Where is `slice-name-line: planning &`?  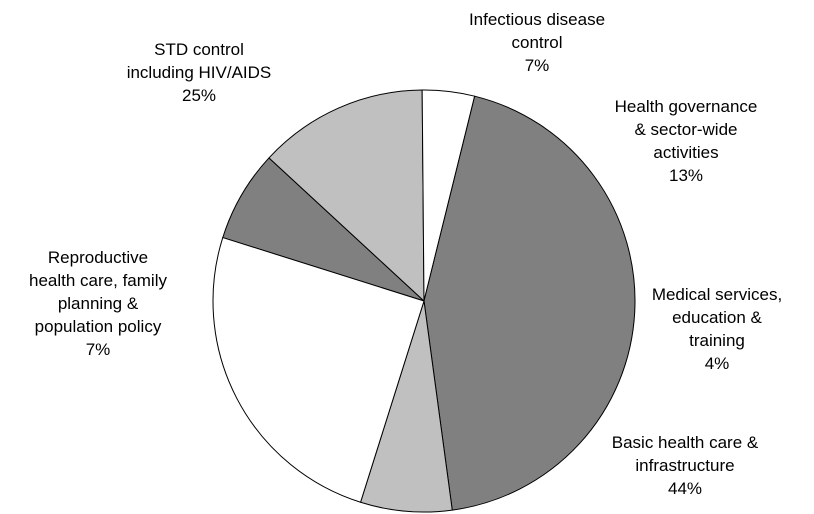 slice-name-line: planning & is located at coordinates (98, 303).